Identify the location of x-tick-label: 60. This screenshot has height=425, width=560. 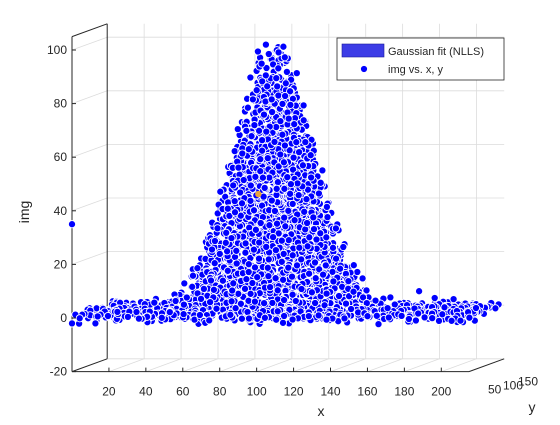
(183, 392).